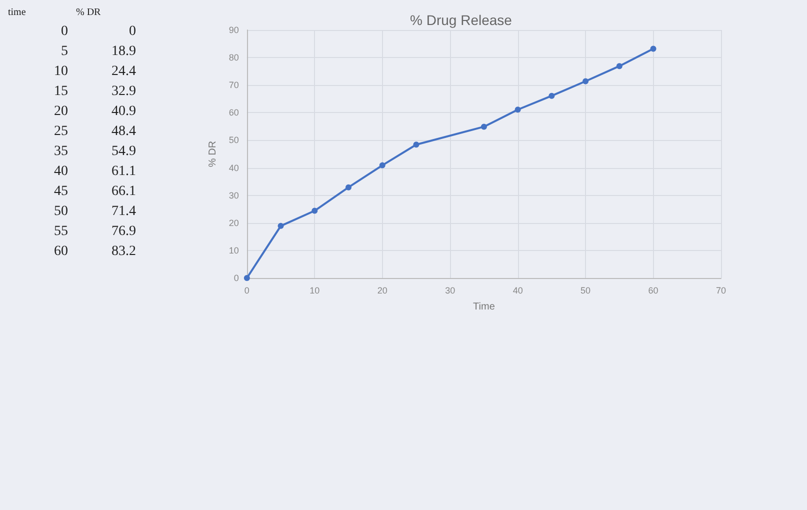  Describe the element at coordinates (721, 291) in the screenshot. I see `x-tick-label: 70` at that location.